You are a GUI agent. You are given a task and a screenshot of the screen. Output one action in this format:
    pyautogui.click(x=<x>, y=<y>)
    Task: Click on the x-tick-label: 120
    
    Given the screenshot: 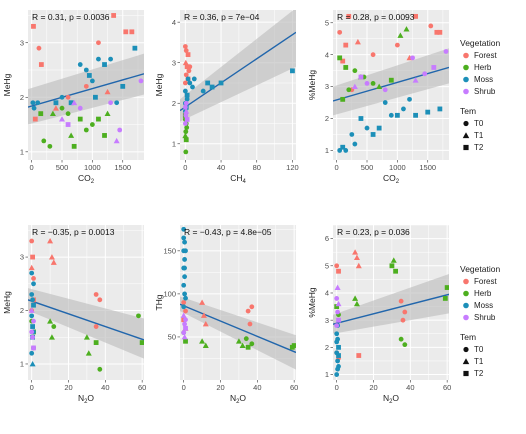 What is the action you would take?
    pyautogui.click(x=292, y=167)
    